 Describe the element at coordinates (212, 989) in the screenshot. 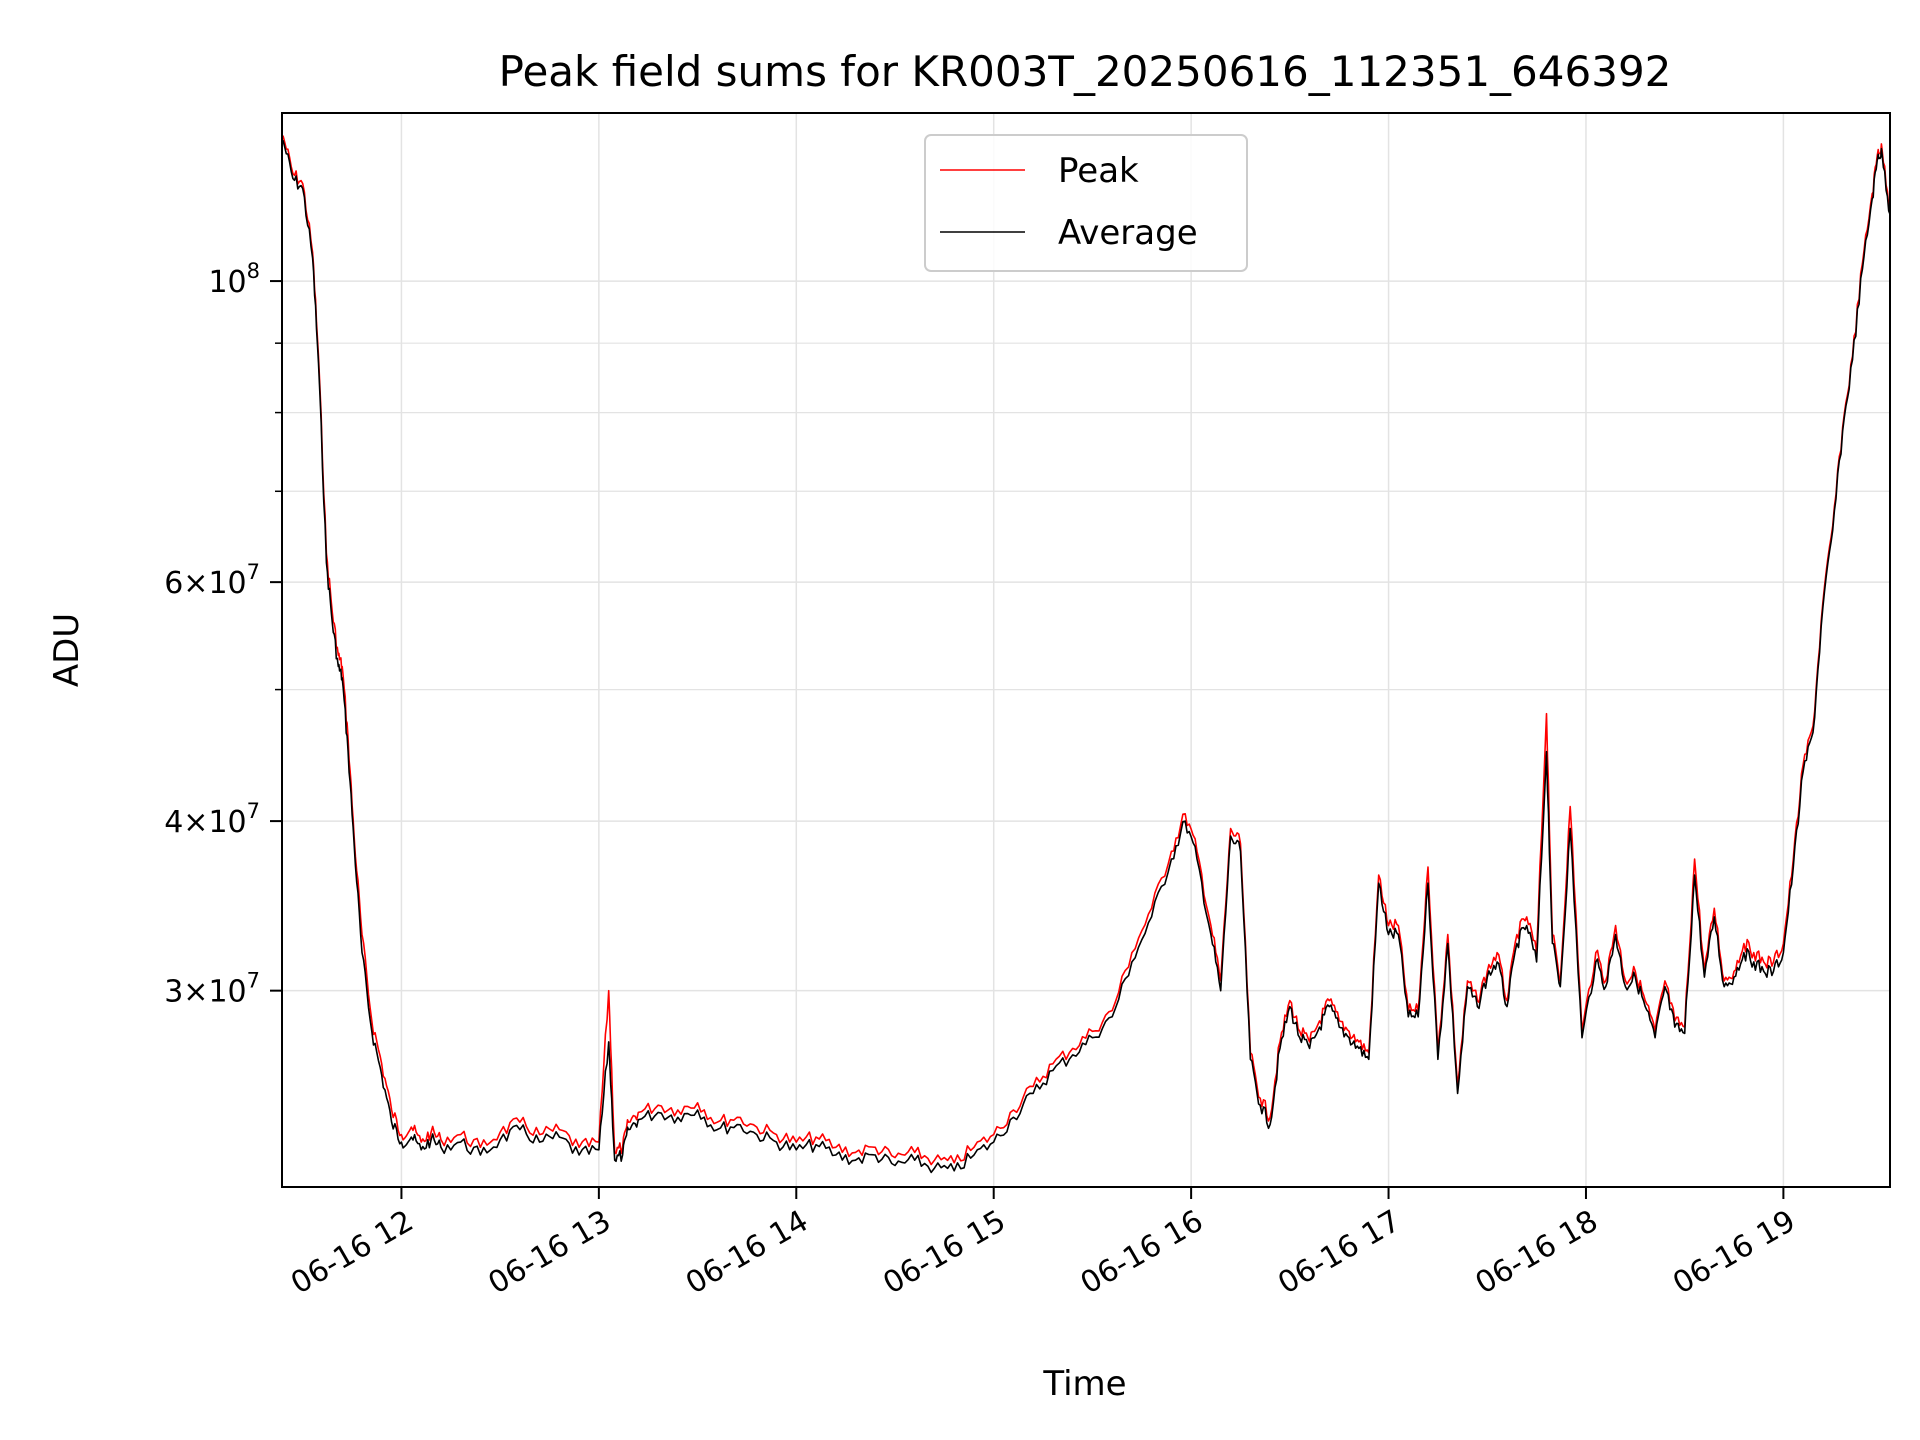

I see `y-tick-label: 3×107` at that location.